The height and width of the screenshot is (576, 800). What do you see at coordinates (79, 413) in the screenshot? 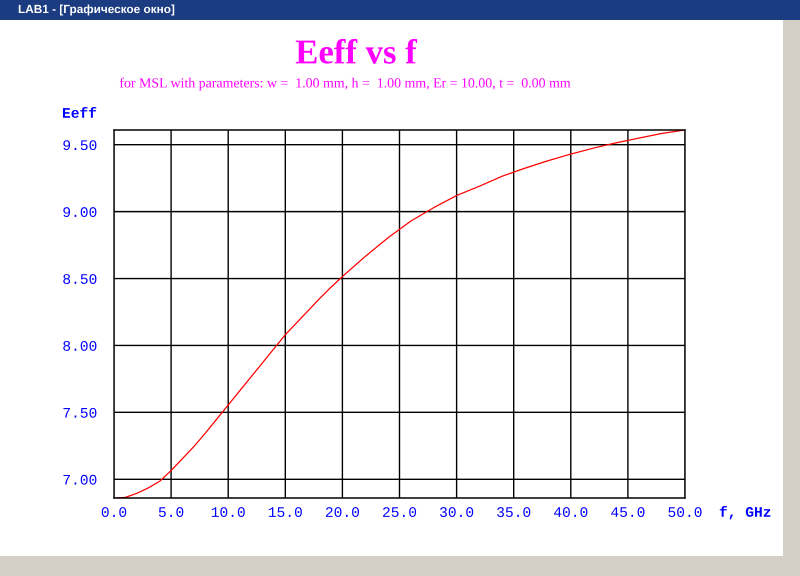
I see `y-tick-label: 7.50` at bounding box center [79, 413].